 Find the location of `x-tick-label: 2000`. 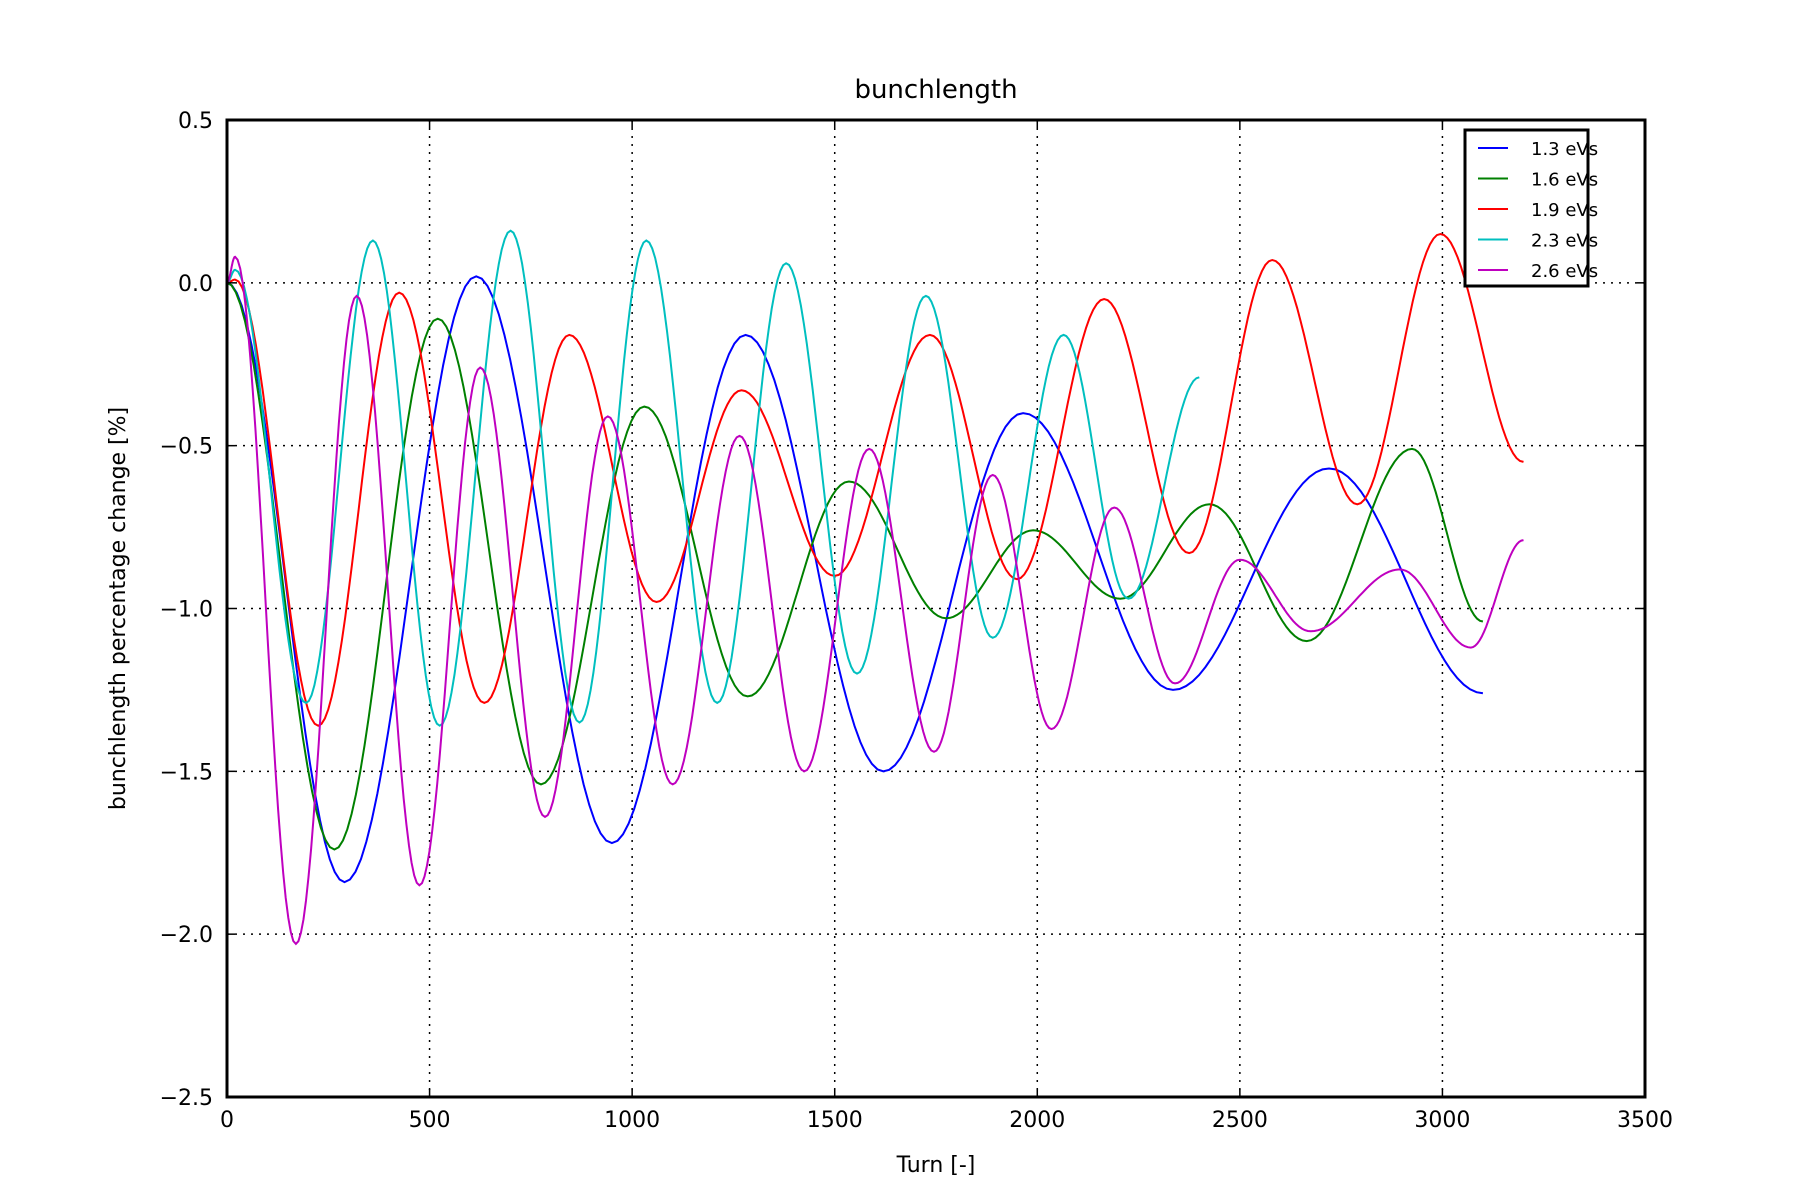

x-tick-label: 2000 is located at coordinates (1037, 1120).